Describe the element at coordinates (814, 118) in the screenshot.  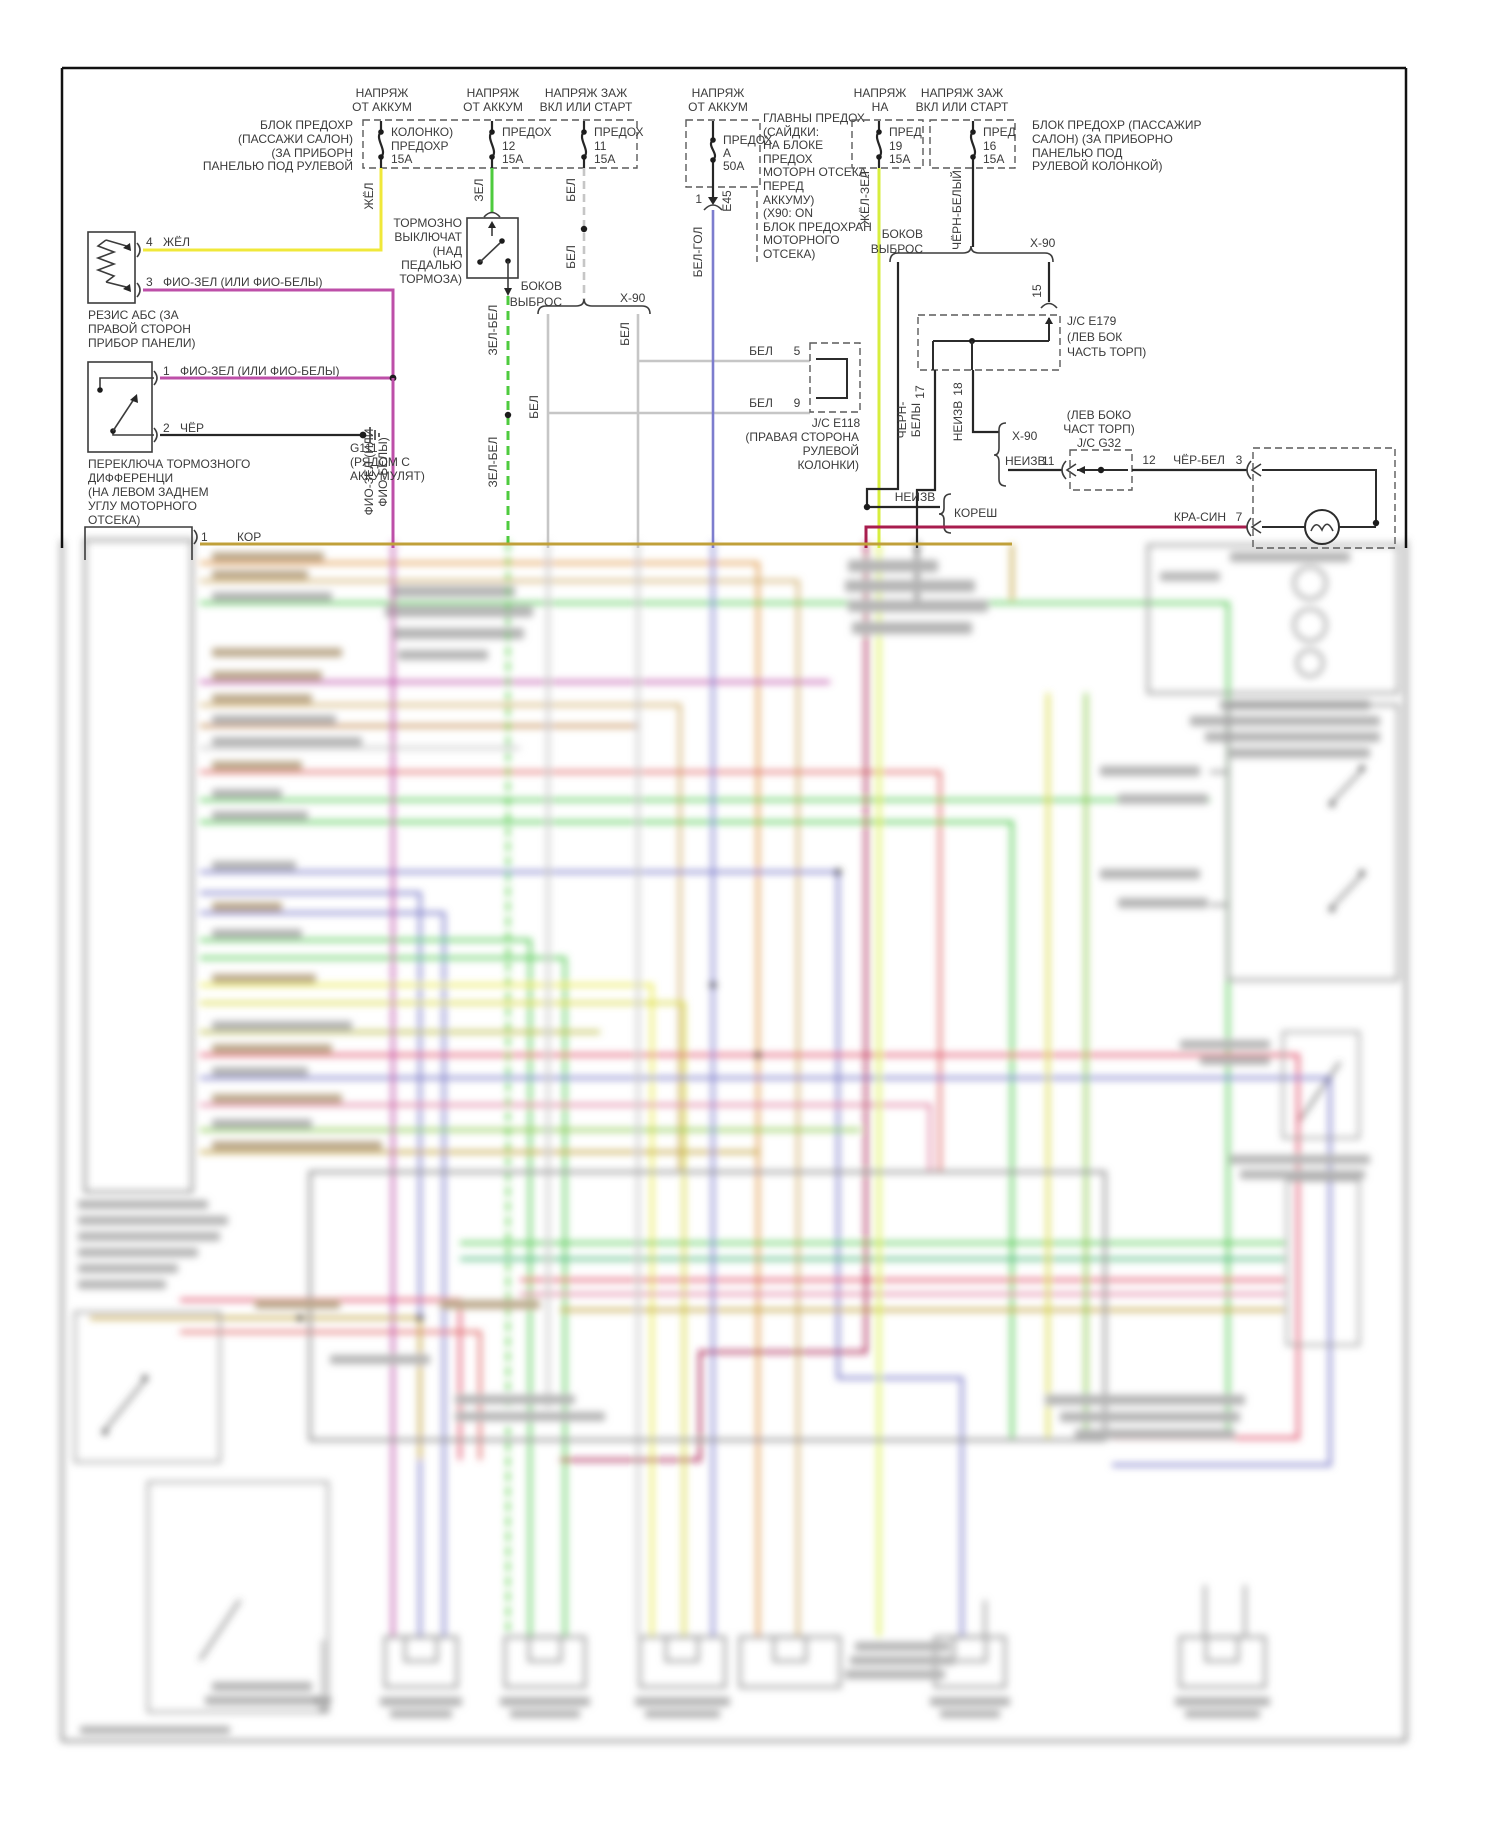
I see `svg-text: ГЛАВНЫ ПРЕДОХ` at that location.